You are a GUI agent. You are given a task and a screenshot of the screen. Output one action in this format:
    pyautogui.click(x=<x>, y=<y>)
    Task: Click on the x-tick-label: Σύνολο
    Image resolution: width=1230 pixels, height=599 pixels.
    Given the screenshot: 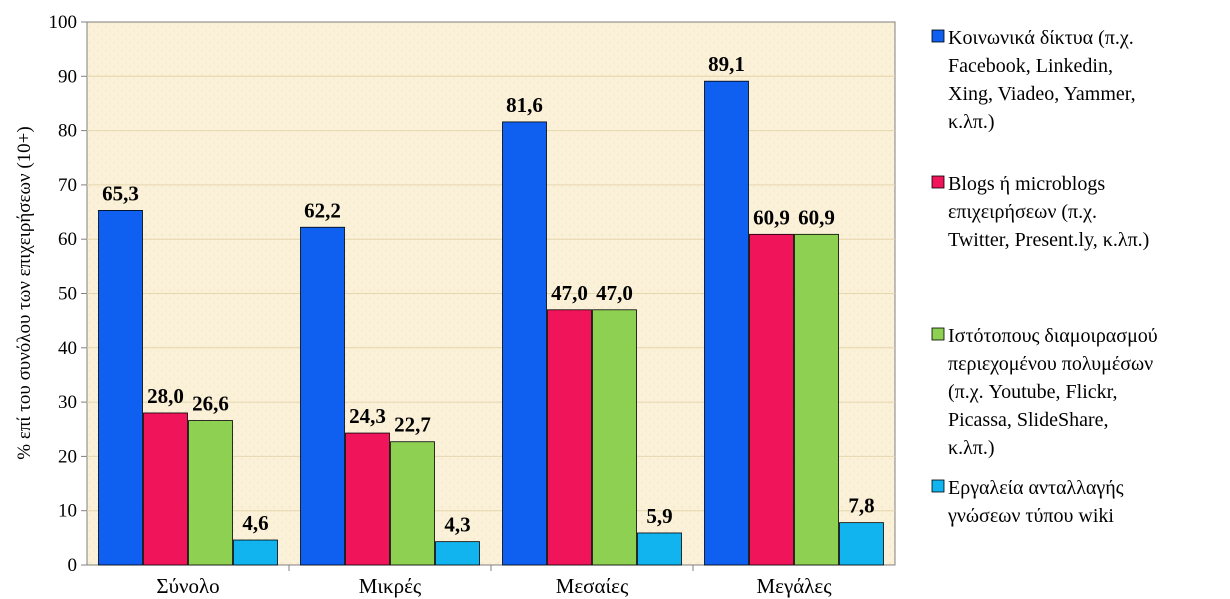 What is the action you would take?
    pyautogui.click(x=187, y=586)
    